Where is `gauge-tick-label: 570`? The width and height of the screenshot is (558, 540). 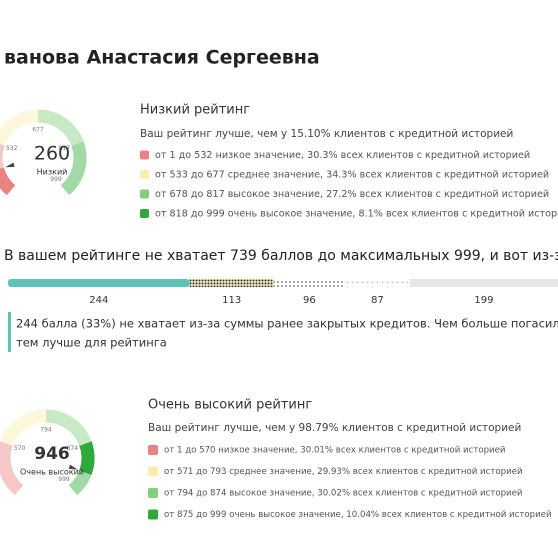 gauge-tick-label: 570 is located at coordinates (20, 448).